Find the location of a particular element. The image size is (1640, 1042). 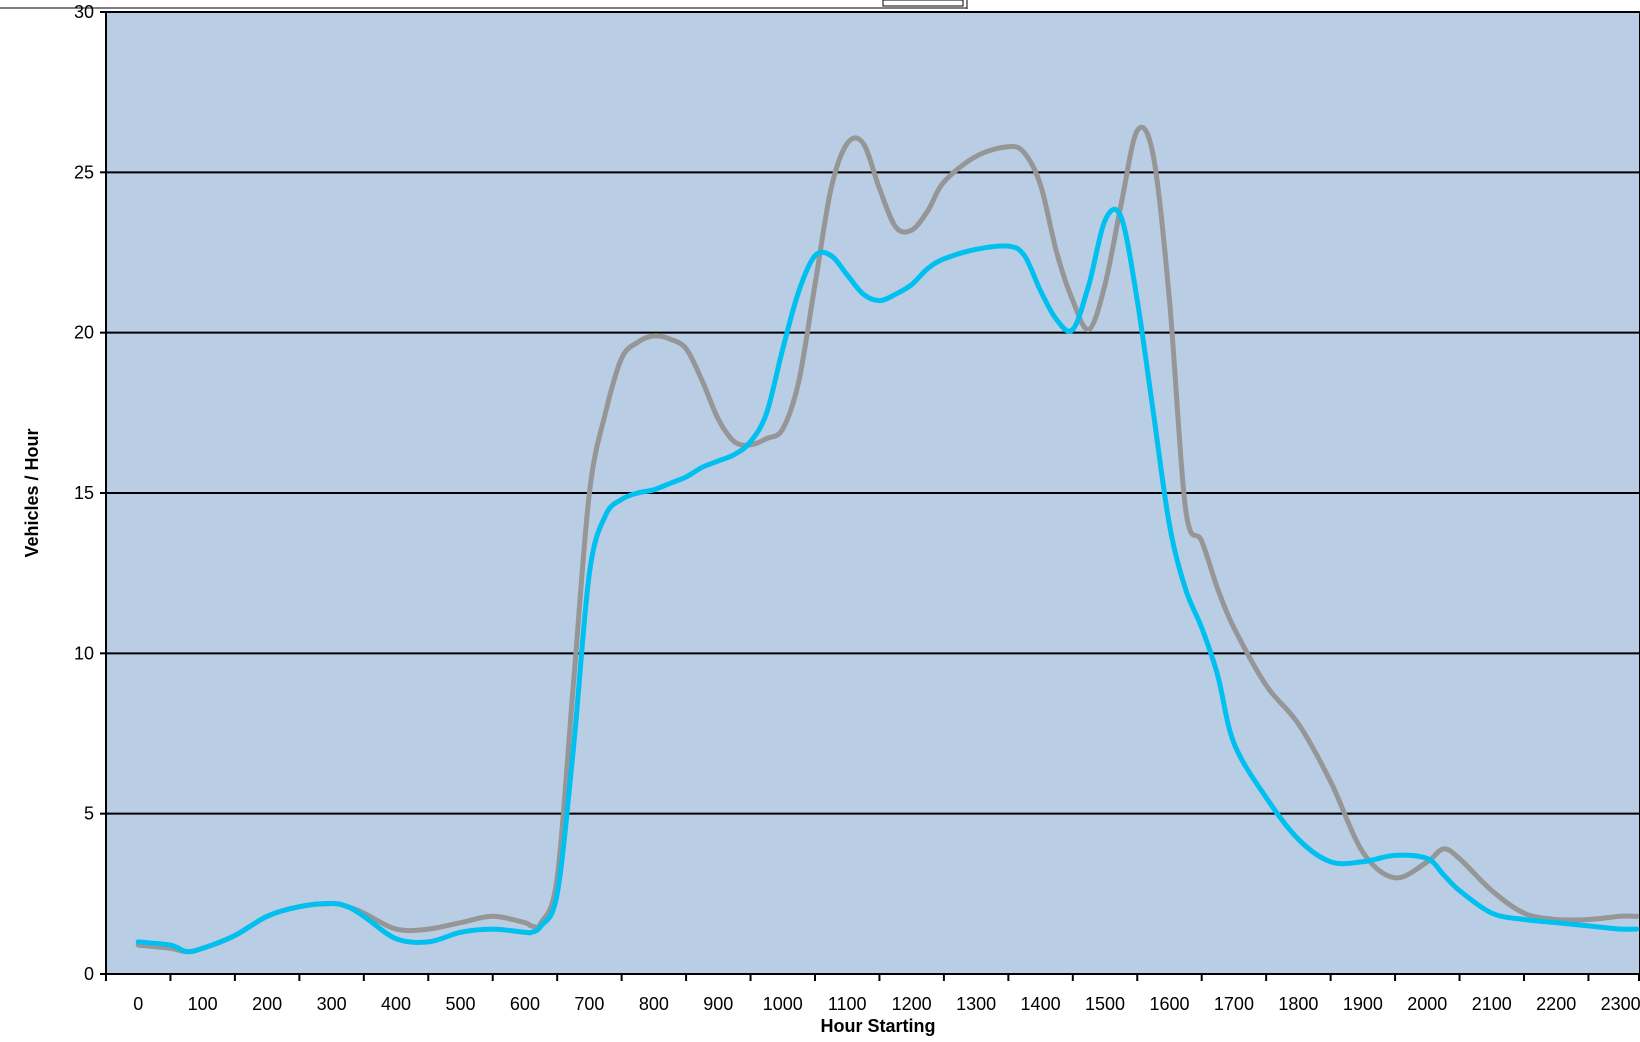

x-tick-label: 1900 is located at coordinates (1363, 1004).